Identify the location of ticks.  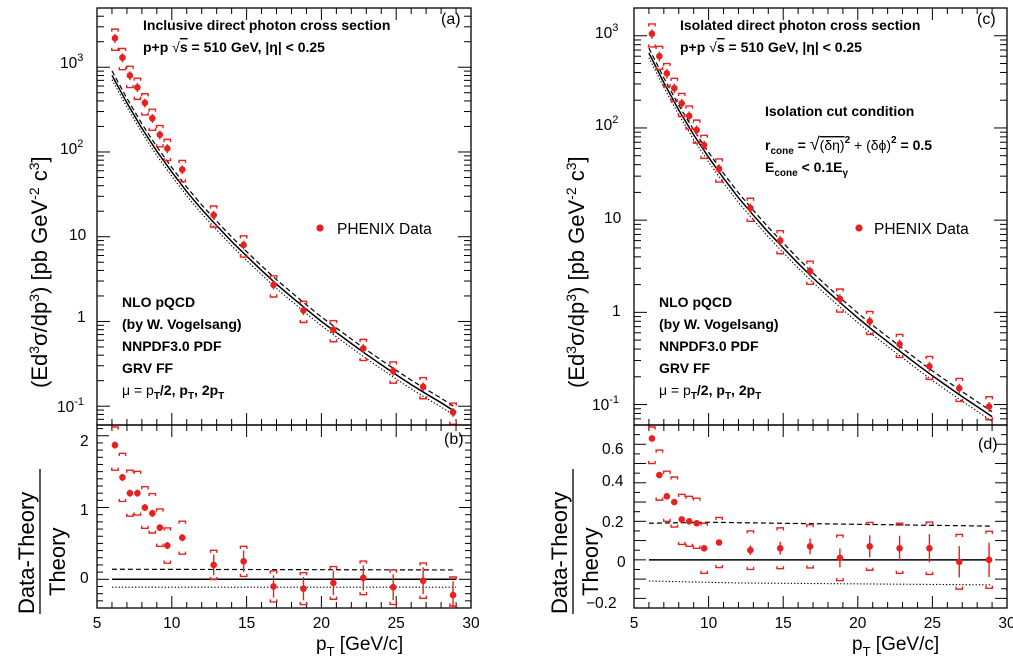
(284, 517).